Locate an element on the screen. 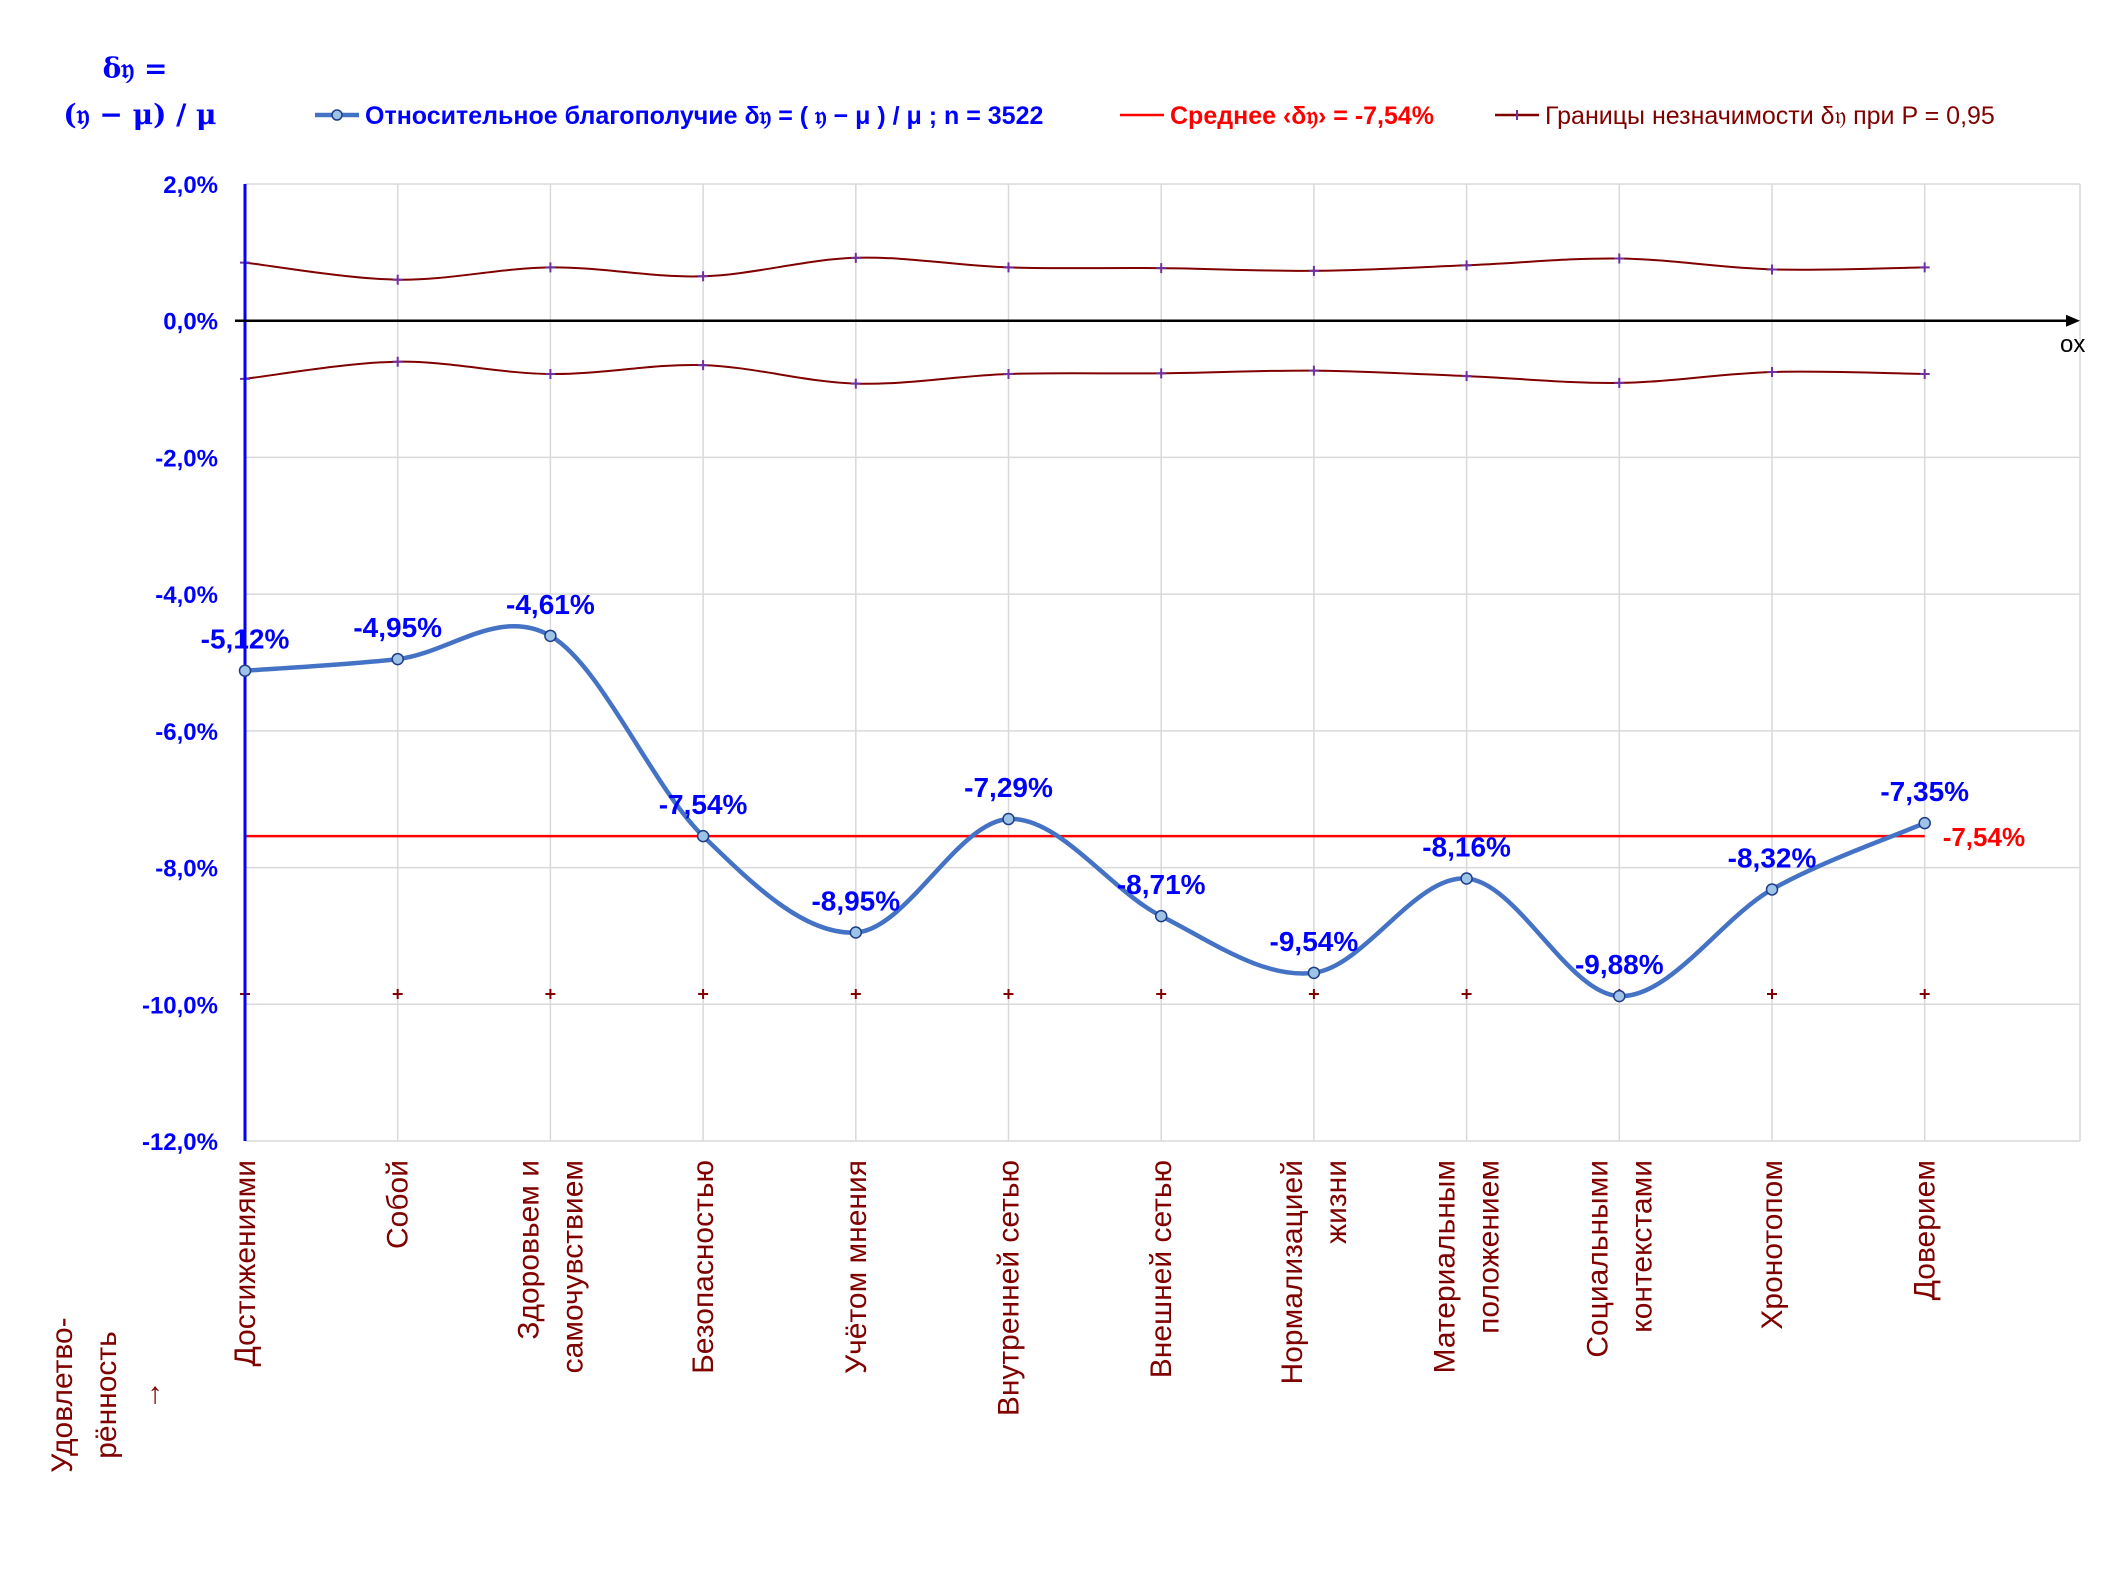  category-label-line: самочувствием is located at coordinates (572, 1266).